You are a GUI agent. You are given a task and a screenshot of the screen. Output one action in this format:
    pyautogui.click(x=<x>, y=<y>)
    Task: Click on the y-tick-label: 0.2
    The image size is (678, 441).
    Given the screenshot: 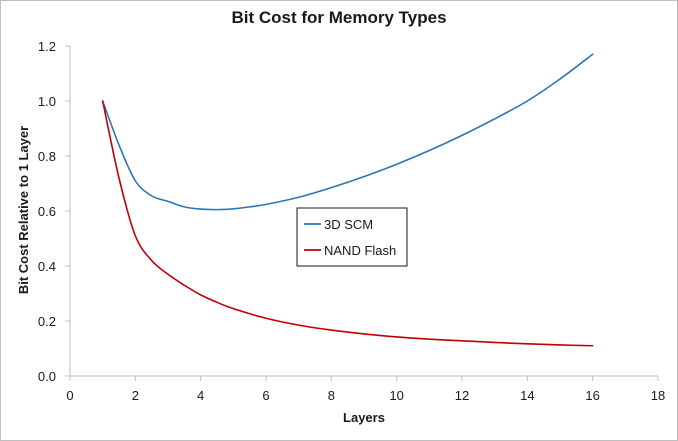 What is the action you would take?
    pyautogui.click(x=47, y=321)
    